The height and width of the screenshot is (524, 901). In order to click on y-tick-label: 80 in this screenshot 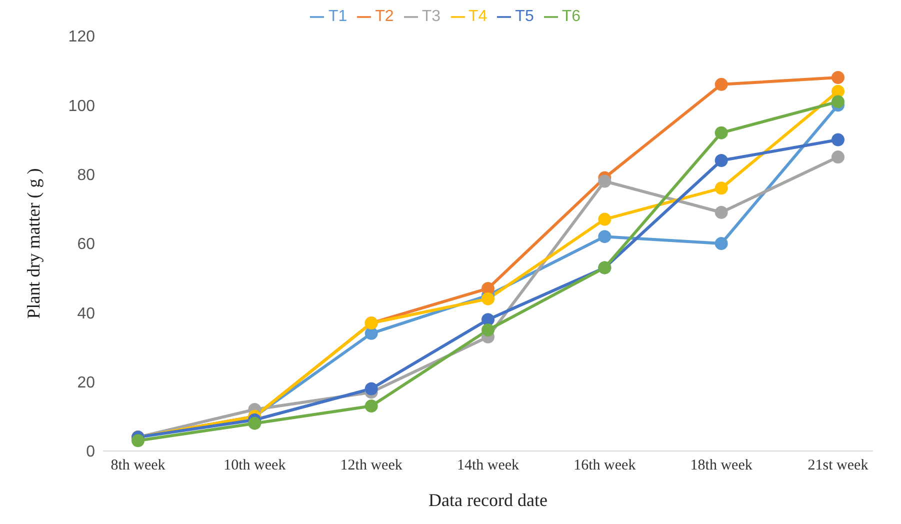, I will do `click(86, 175)`.